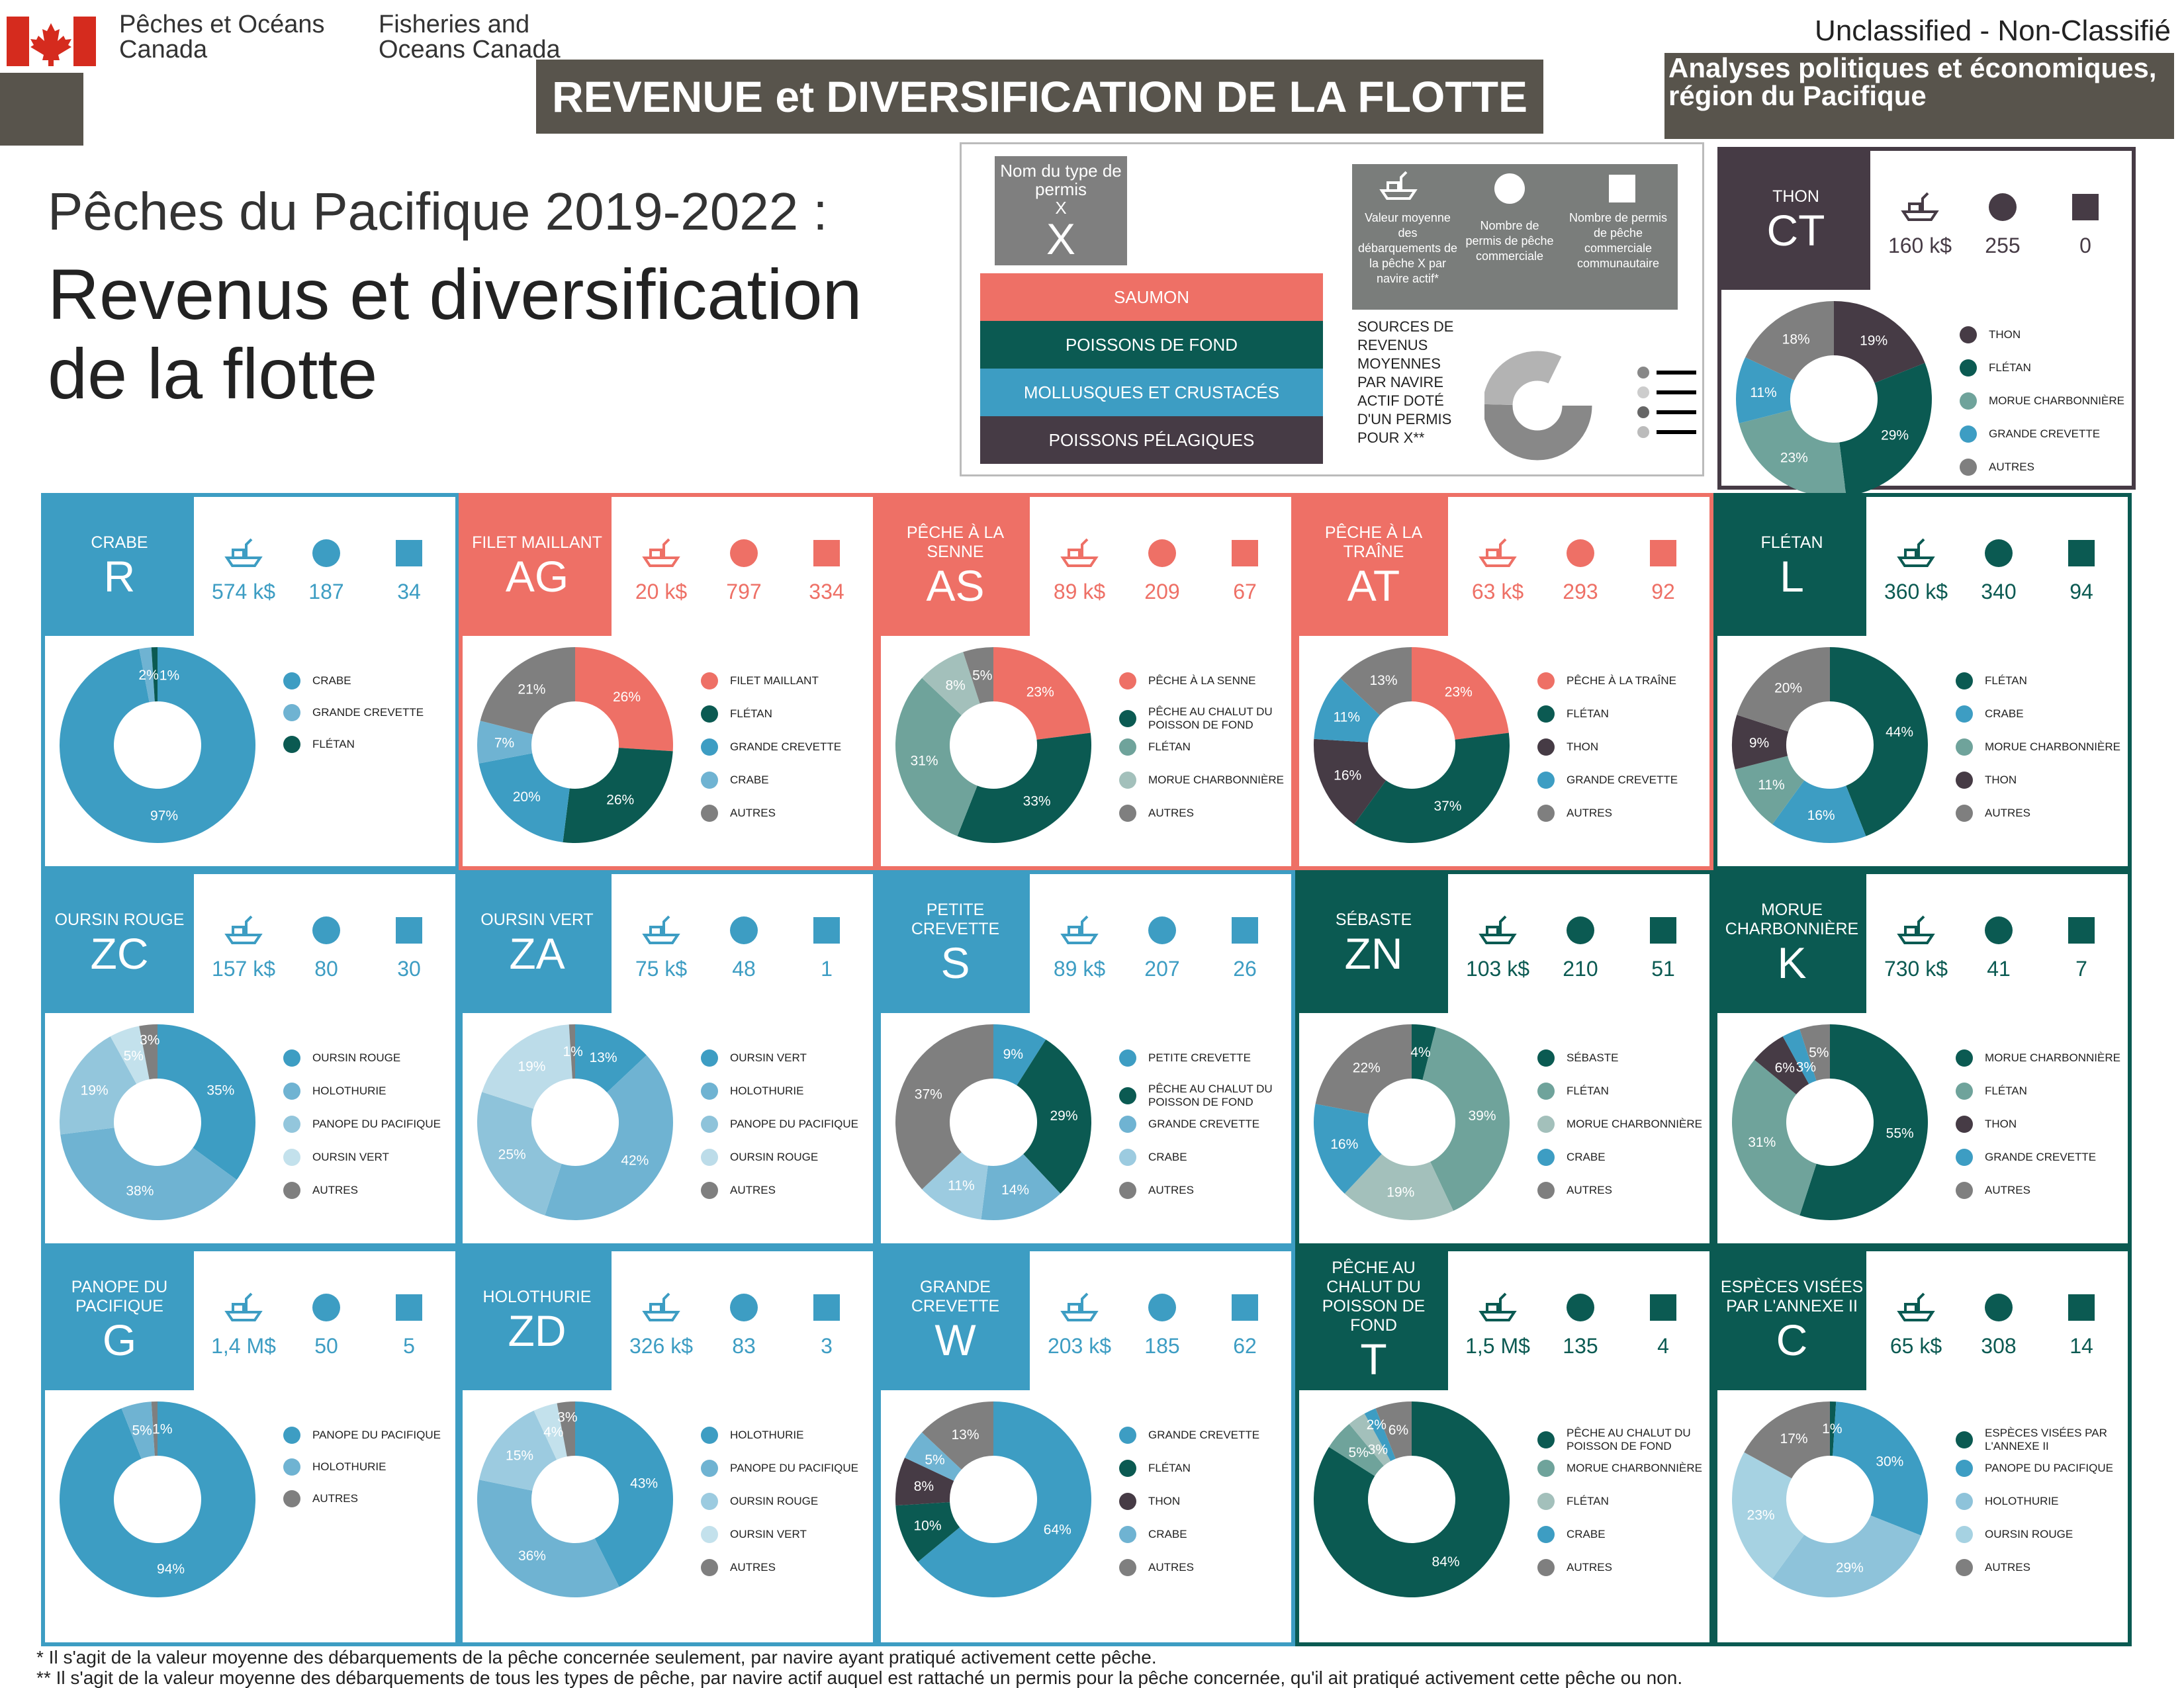 Image resolution: width=2184 pixels, height=1688 pixels. Describe the element at coordinates (956, 1320) in the screenshot. I see `panel-header: GRANDE CREVETTE W` at that location.